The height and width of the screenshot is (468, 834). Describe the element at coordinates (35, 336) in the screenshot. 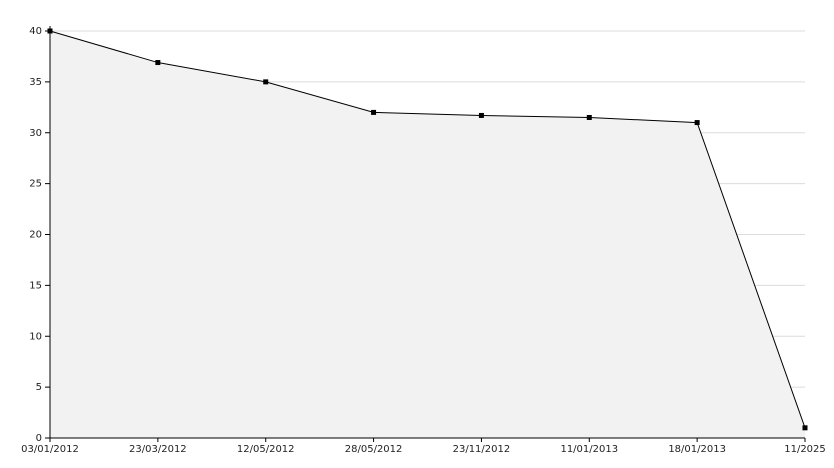

I see `y-tick-label: 10` at that location.